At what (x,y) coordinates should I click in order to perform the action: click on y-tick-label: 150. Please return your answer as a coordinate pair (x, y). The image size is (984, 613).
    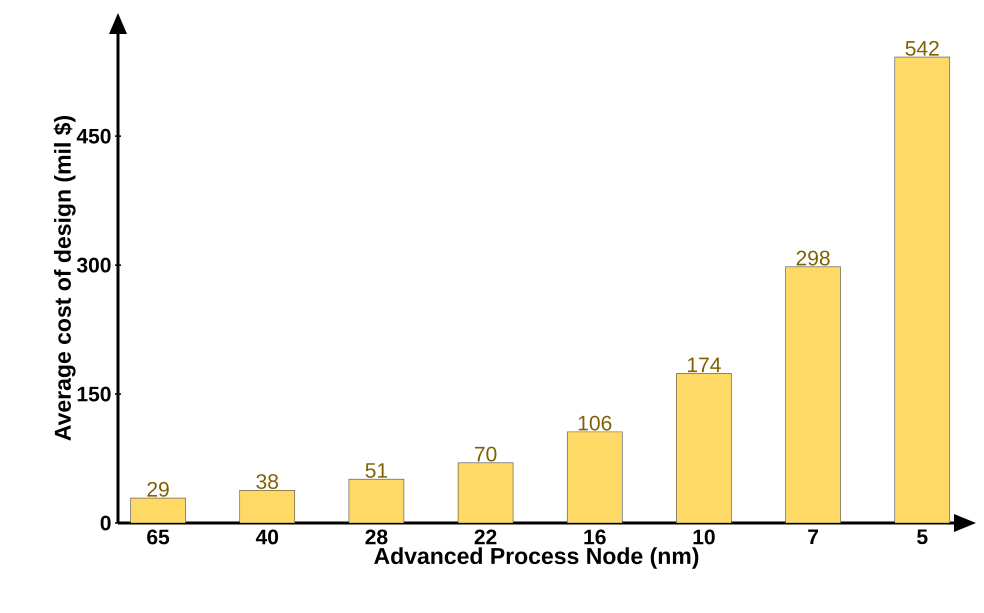
    Looking at the image, I should click on (94, 394).